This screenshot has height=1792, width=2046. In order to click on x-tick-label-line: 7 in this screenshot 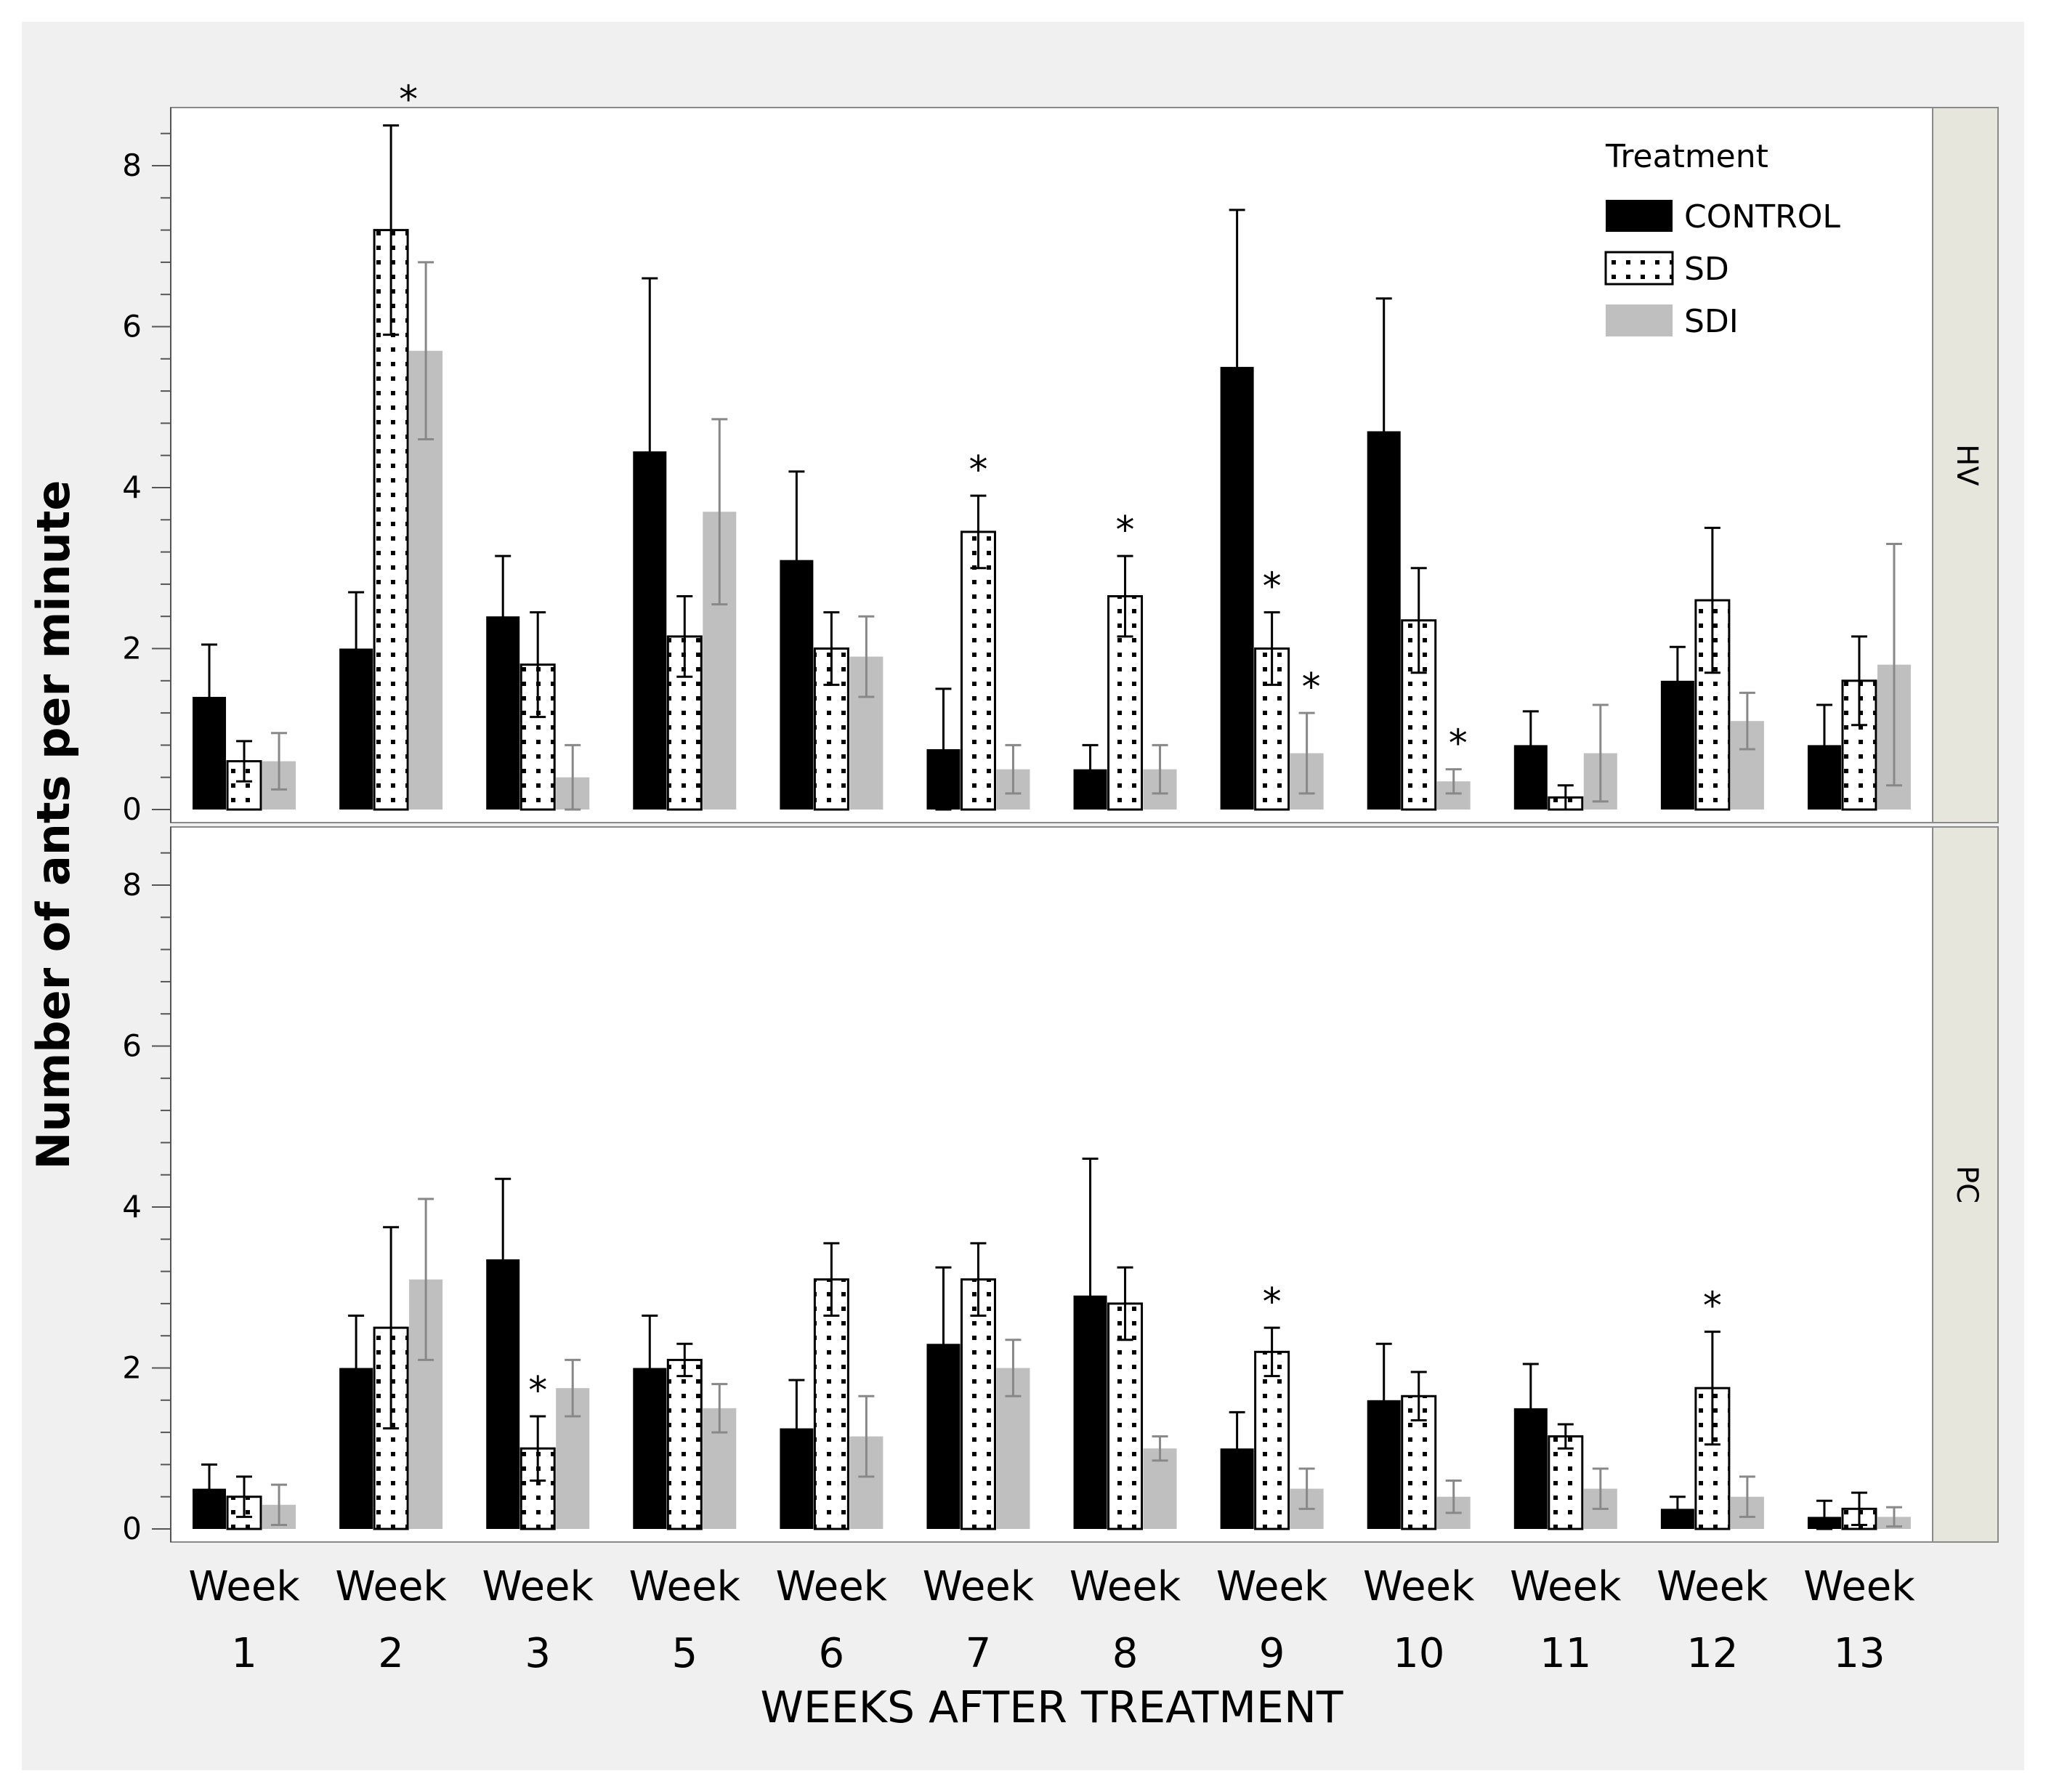, I will do `click(979, 1653)`.